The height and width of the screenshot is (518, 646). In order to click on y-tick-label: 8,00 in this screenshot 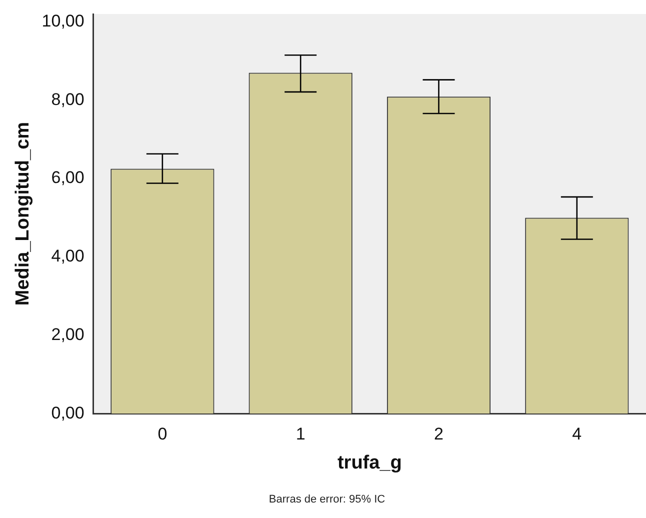, I will do `click(67, 99)`.